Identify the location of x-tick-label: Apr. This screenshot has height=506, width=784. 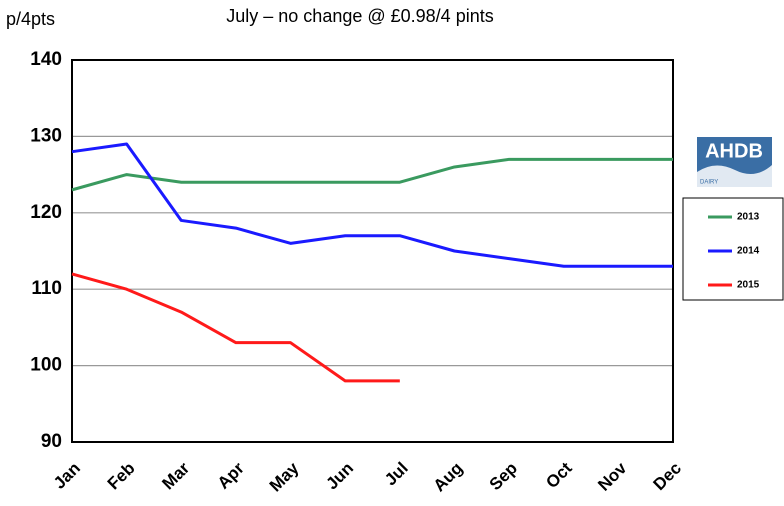
(231, 475).